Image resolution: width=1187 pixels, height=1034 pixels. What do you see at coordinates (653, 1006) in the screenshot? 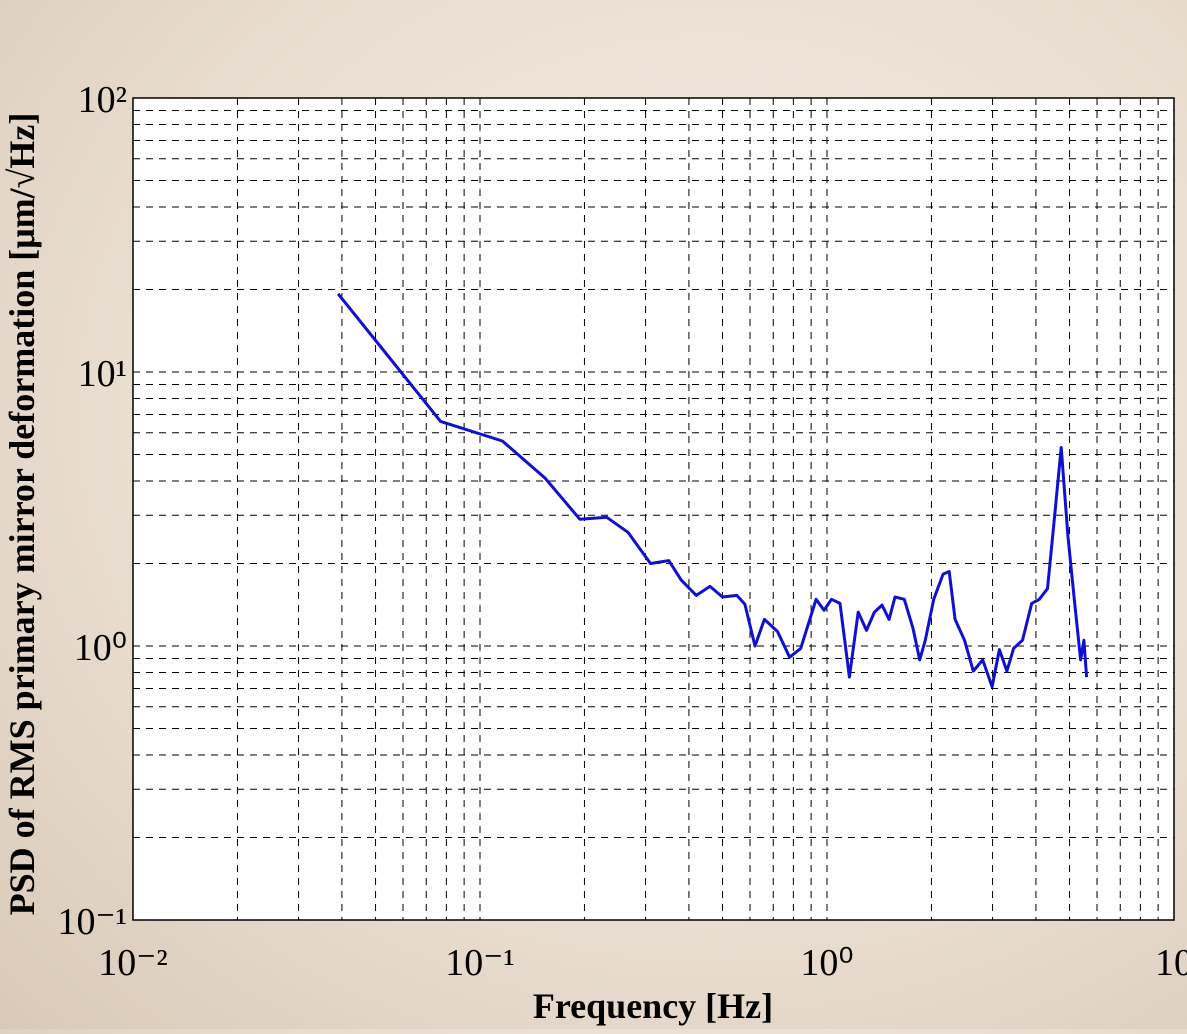
I see `x-axis-label: Frequency [Hz]` at bounding box center [653, 1006].